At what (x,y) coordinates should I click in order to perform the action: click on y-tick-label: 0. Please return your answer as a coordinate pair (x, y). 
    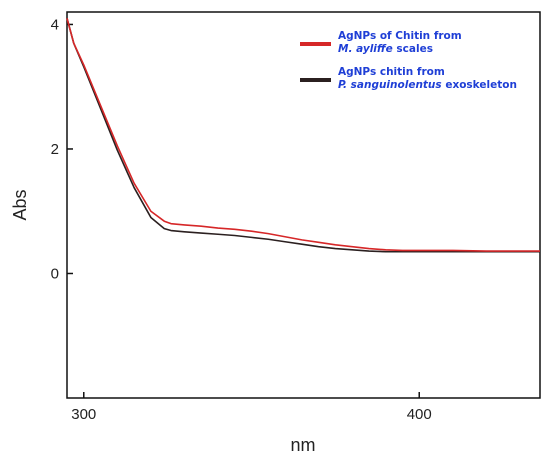
    Looking at the image, I should click on (55, 273).